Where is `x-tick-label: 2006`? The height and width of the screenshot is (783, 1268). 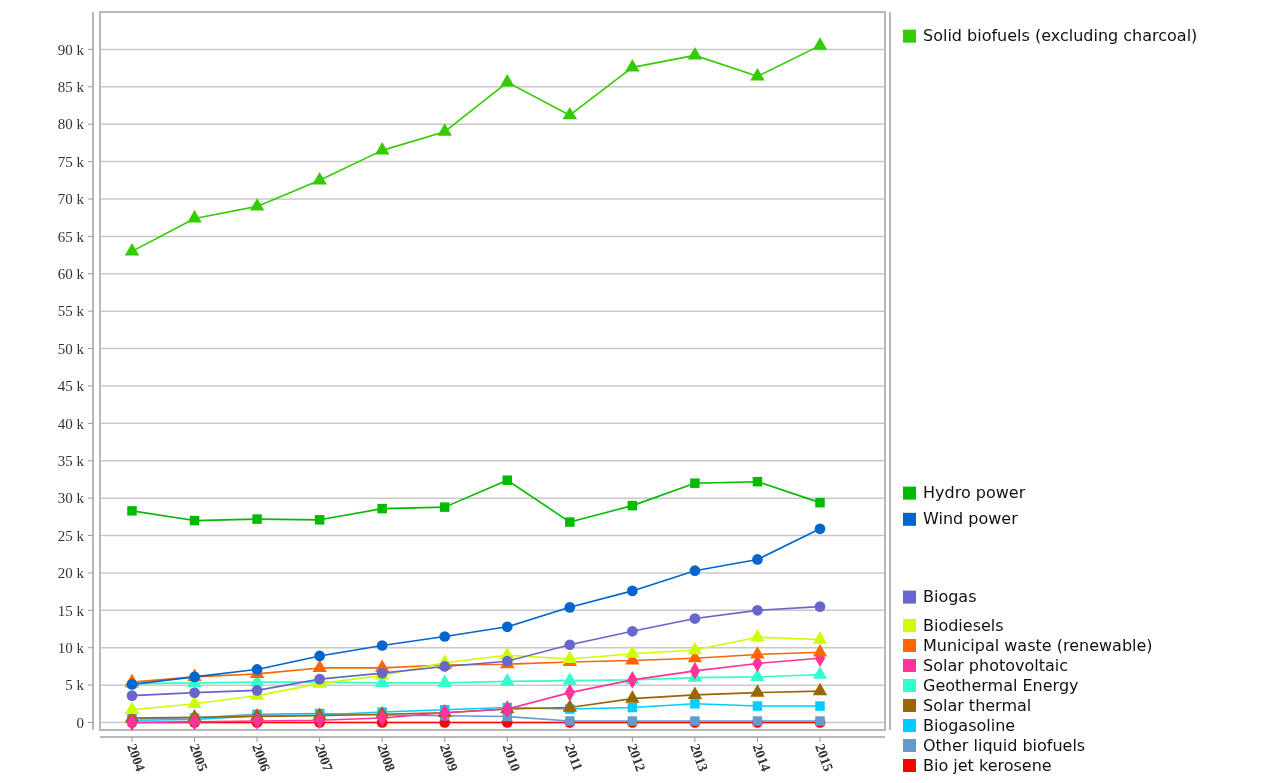
x-tick-label: 2006 is located at coordinates (261, 757).